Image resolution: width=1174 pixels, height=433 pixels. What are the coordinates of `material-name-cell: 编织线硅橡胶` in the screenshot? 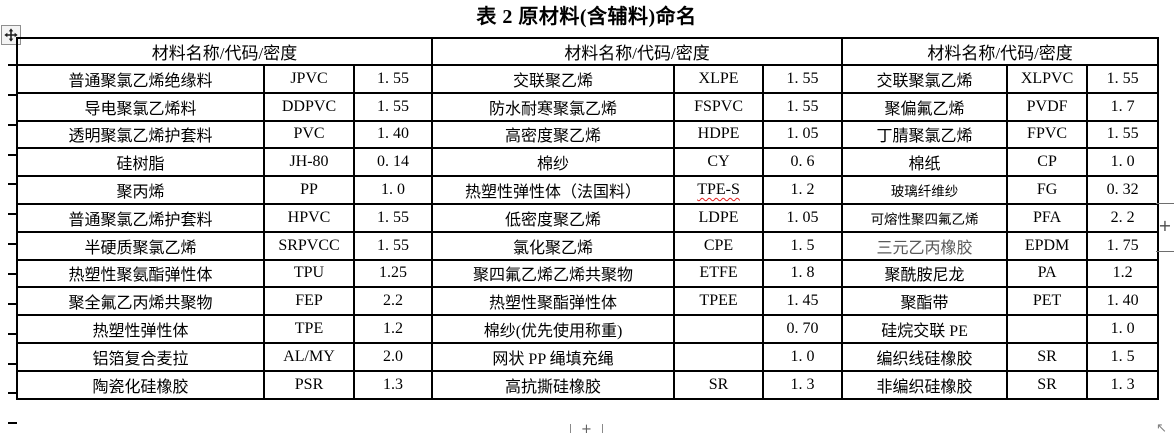 It's located at (925, 356).